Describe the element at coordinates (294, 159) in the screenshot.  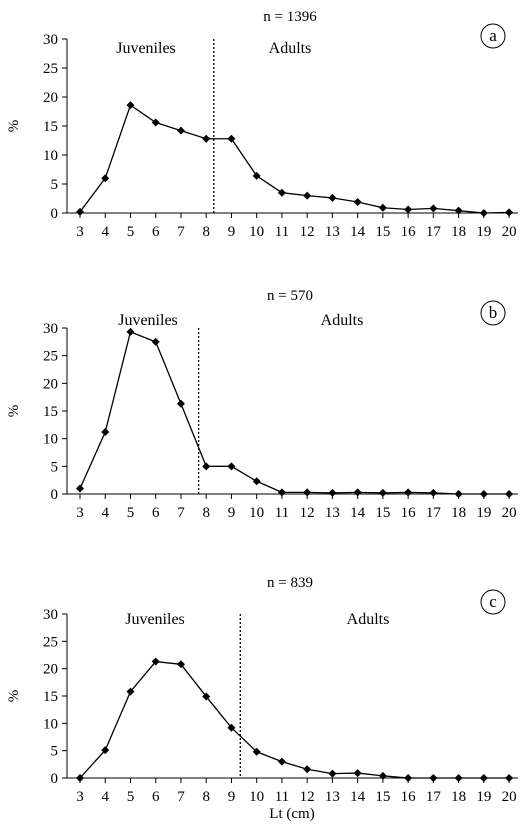
I see `series-line` at that location.